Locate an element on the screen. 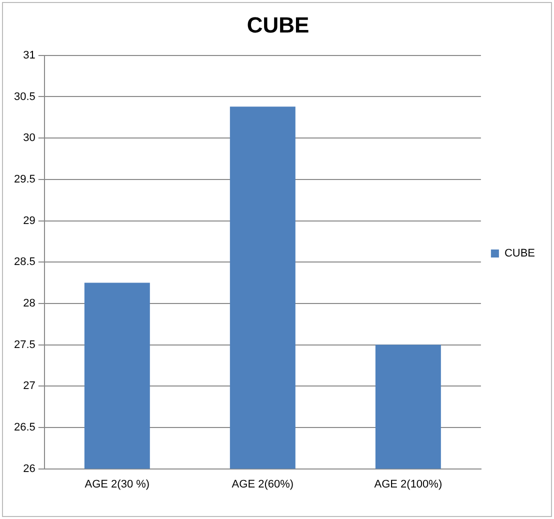  y-tick-label: 30.5 is located at coordinates (25, 96).